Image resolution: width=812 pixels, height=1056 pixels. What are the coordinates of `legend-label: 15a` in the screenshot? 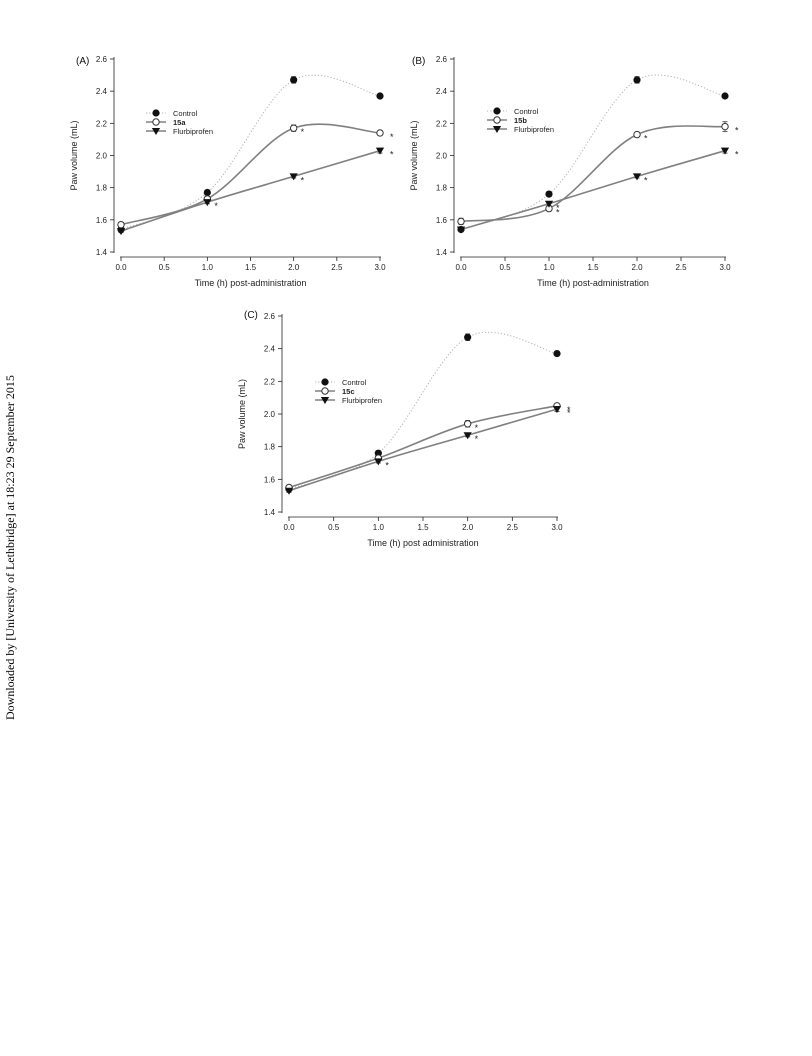 It's located at (179, 122).